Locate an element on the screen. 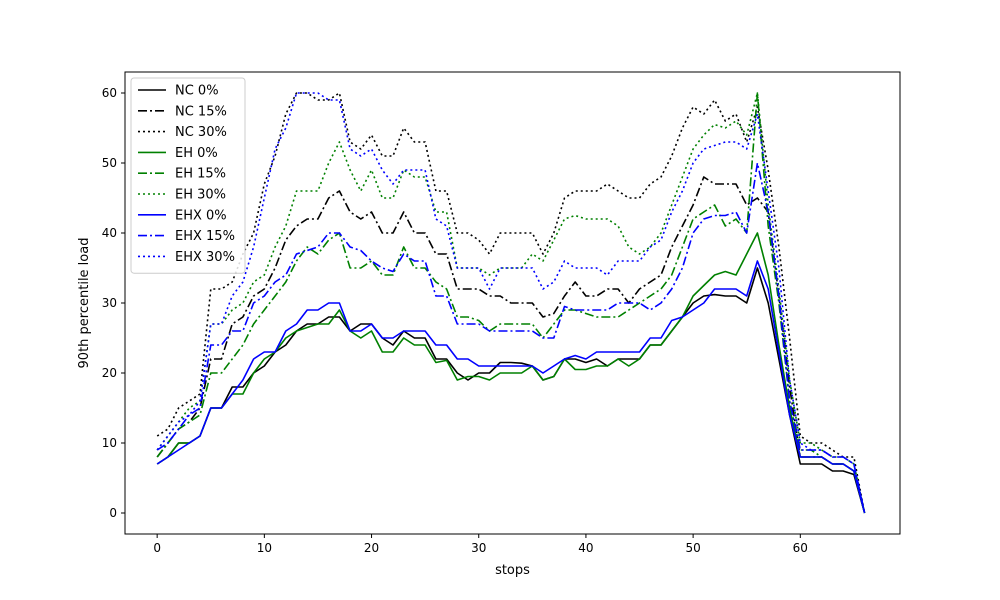  legend-label: EHX 15% is located at coordinates (205, 236).